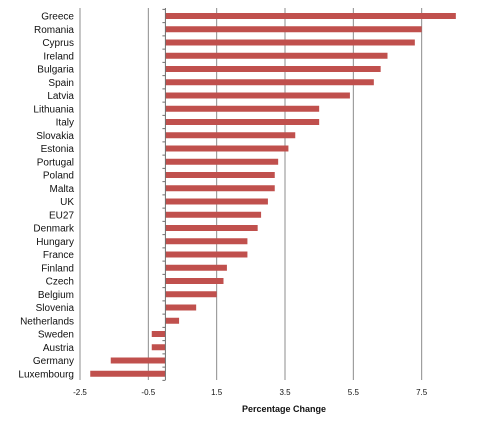  I want to click on bar-belgium, so click(191, 294).